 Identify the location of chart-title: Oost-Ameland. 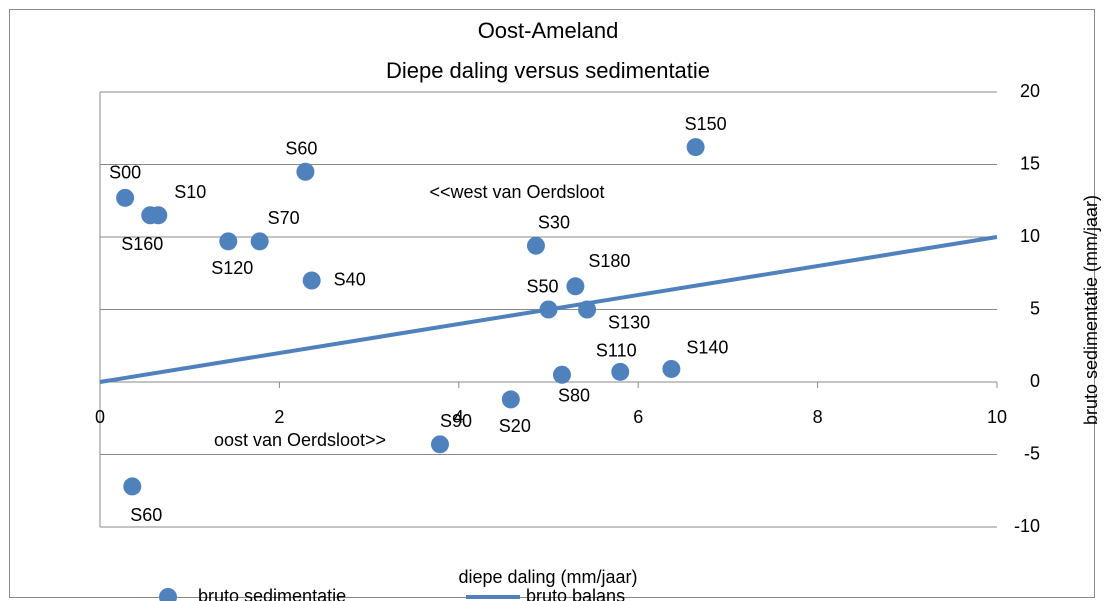
(548, 30).